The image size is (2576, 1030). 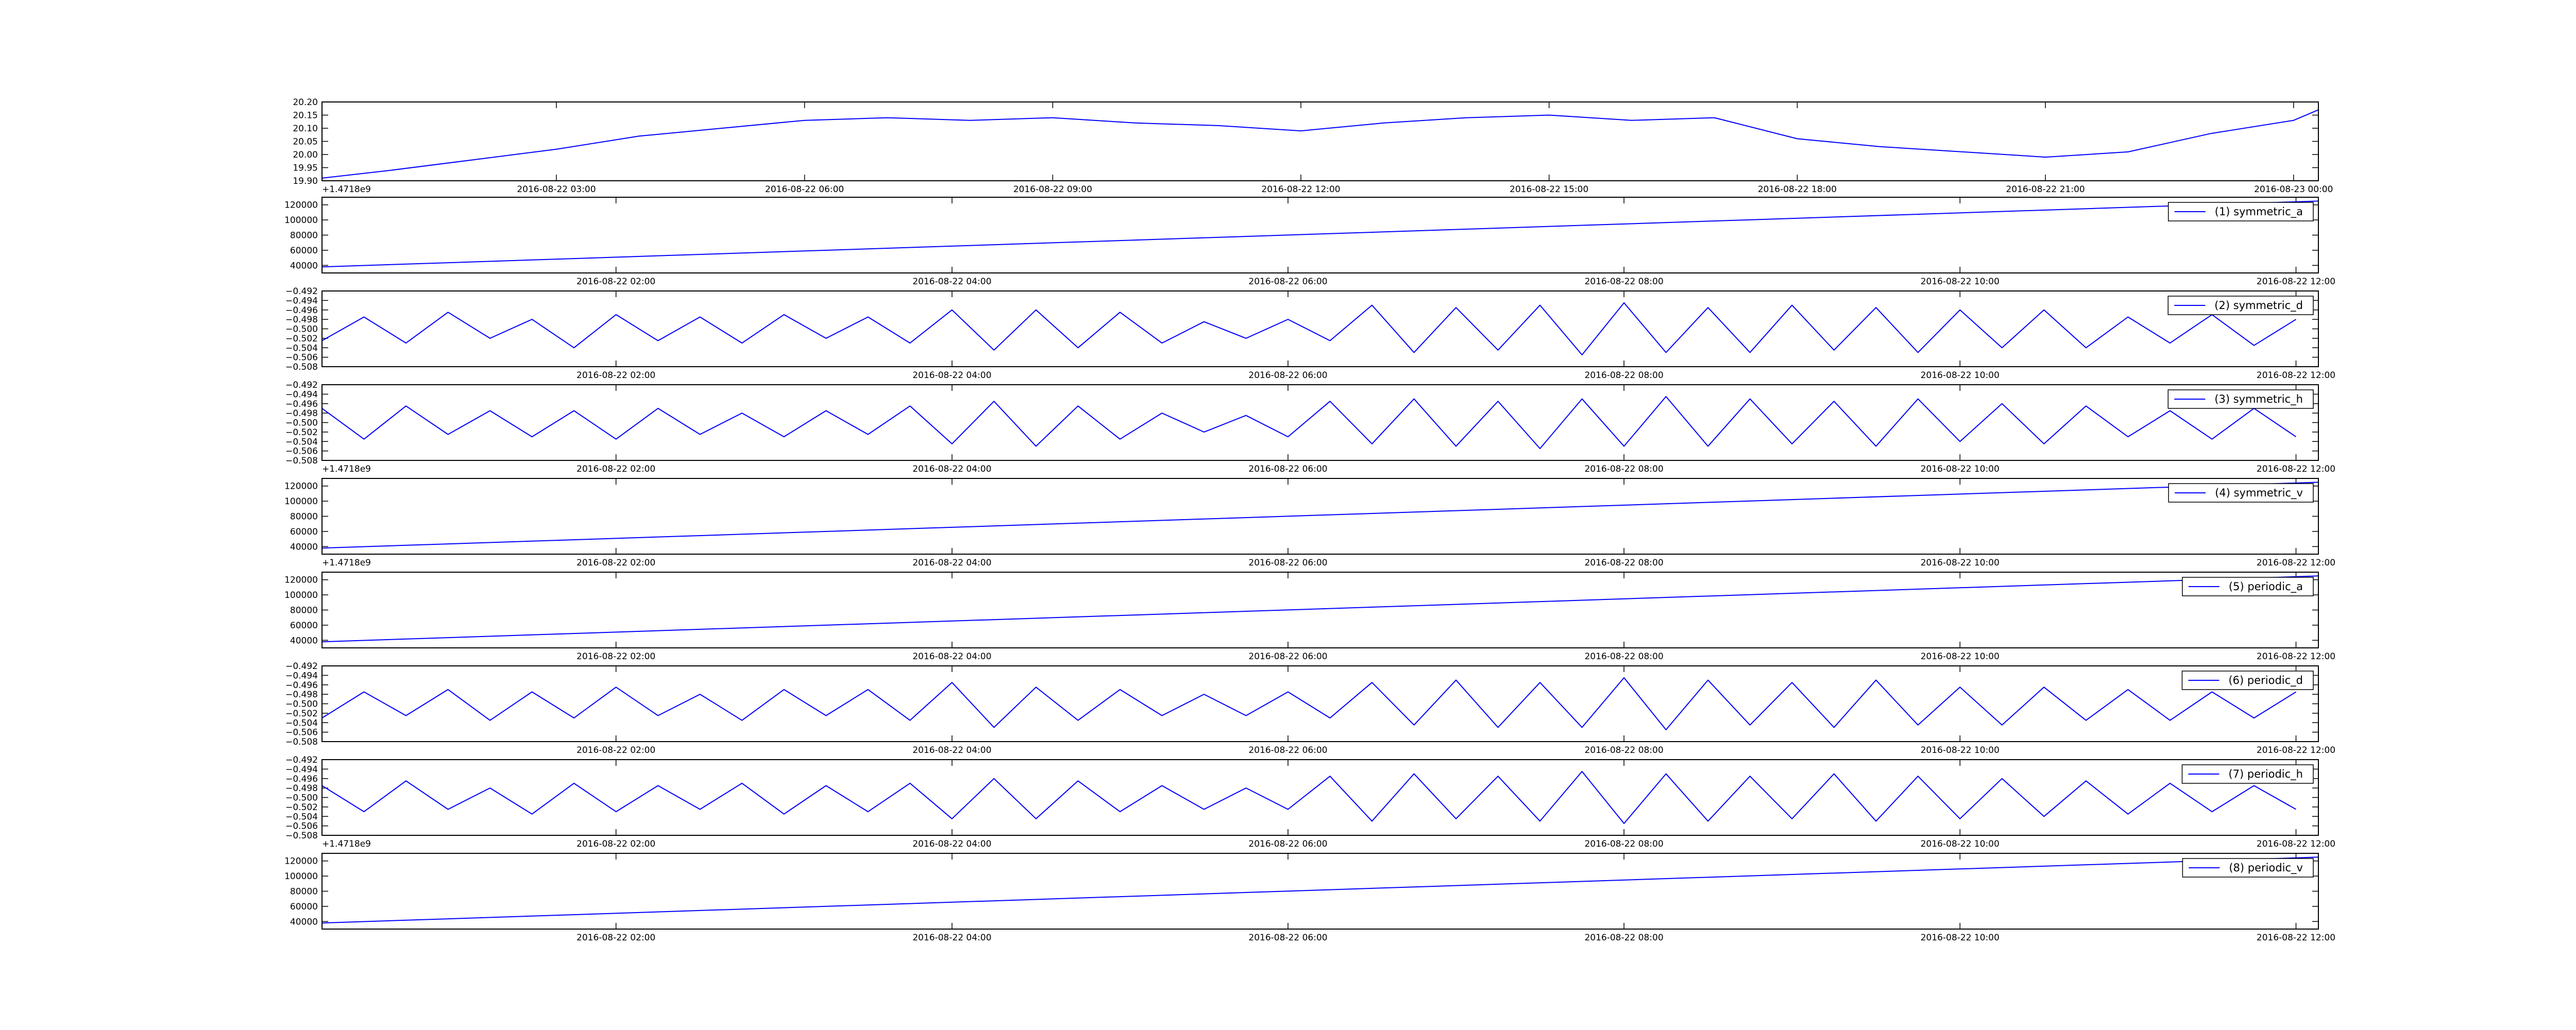 I want to click on legend: (4) symmetric_v, so click(x=2241, y=493).